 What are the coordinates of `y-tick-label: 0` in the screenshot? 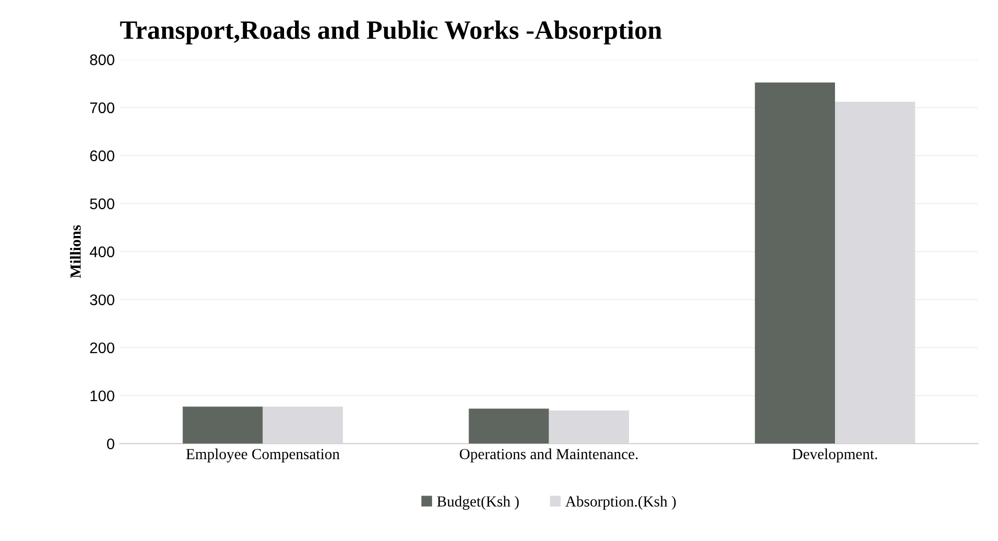 It's located at (110, 444).